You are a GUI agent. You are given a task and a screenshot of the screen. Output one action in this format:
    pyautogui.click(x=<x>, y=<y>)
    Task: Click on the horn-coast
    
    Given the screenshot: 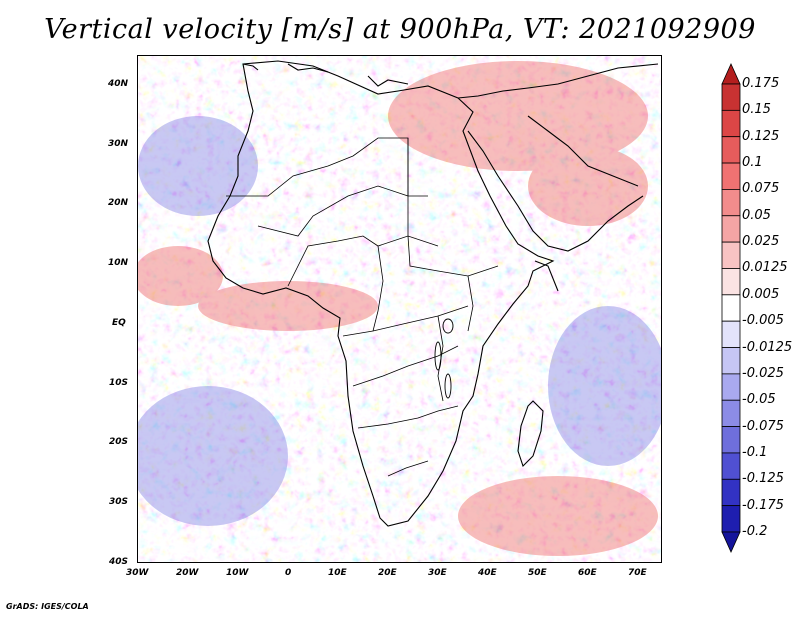 What is the action you would take?
    pyautogui.click(x=546, y=276)
    